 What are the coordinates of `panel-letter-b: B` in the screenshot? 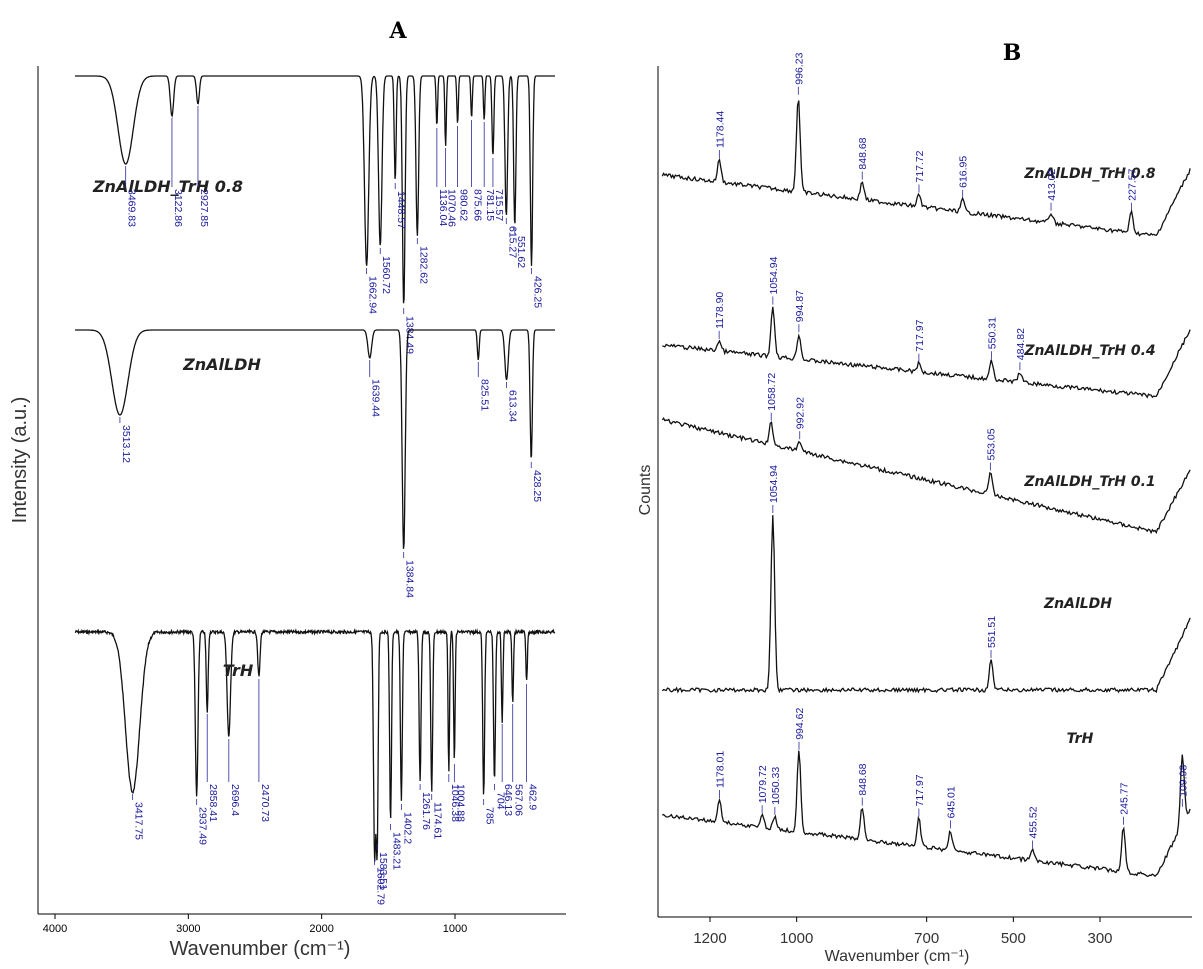 It's located at (1012, 53).